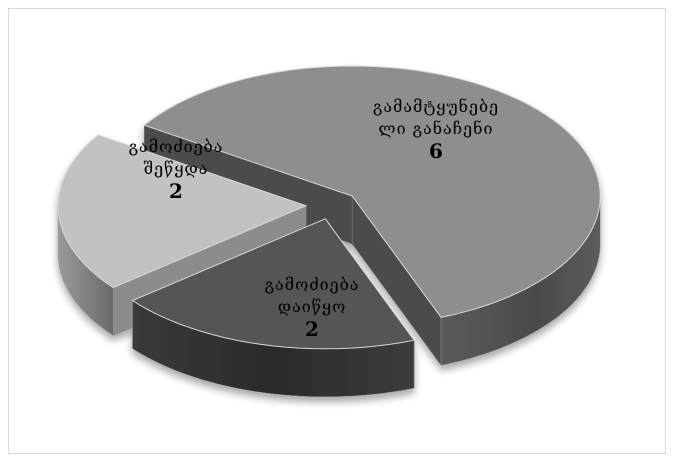 This screenshot has height=459, width=674. Describe the element at coordinates (436, 106) in the screenshot. I see `data-label-name: გამამტყუნებე` at that location.